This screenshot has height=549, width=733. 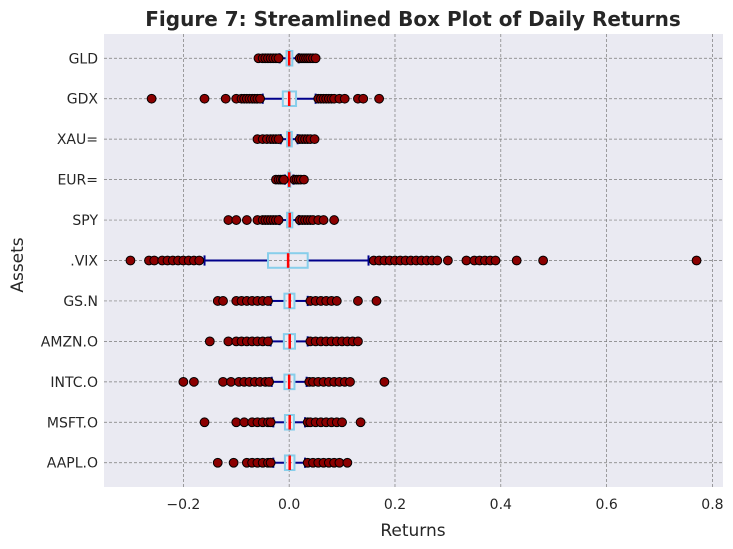 I want to click on x-tick-label: 0.8, so click(x=712, y=505).